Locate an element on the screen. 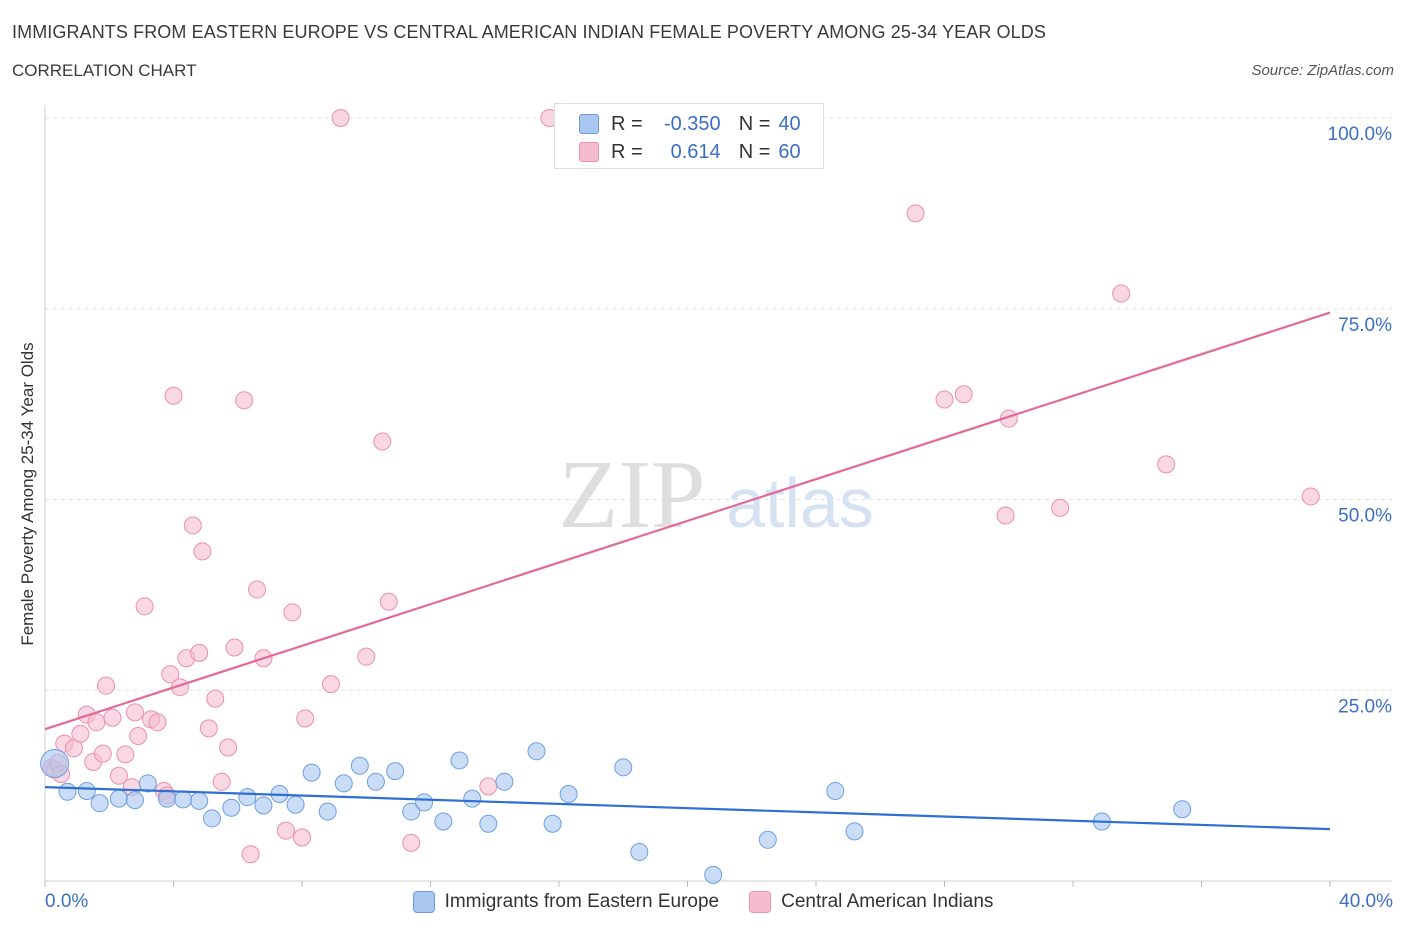  series-immigrants-eastern-europe is located at coordinates (616, 813).